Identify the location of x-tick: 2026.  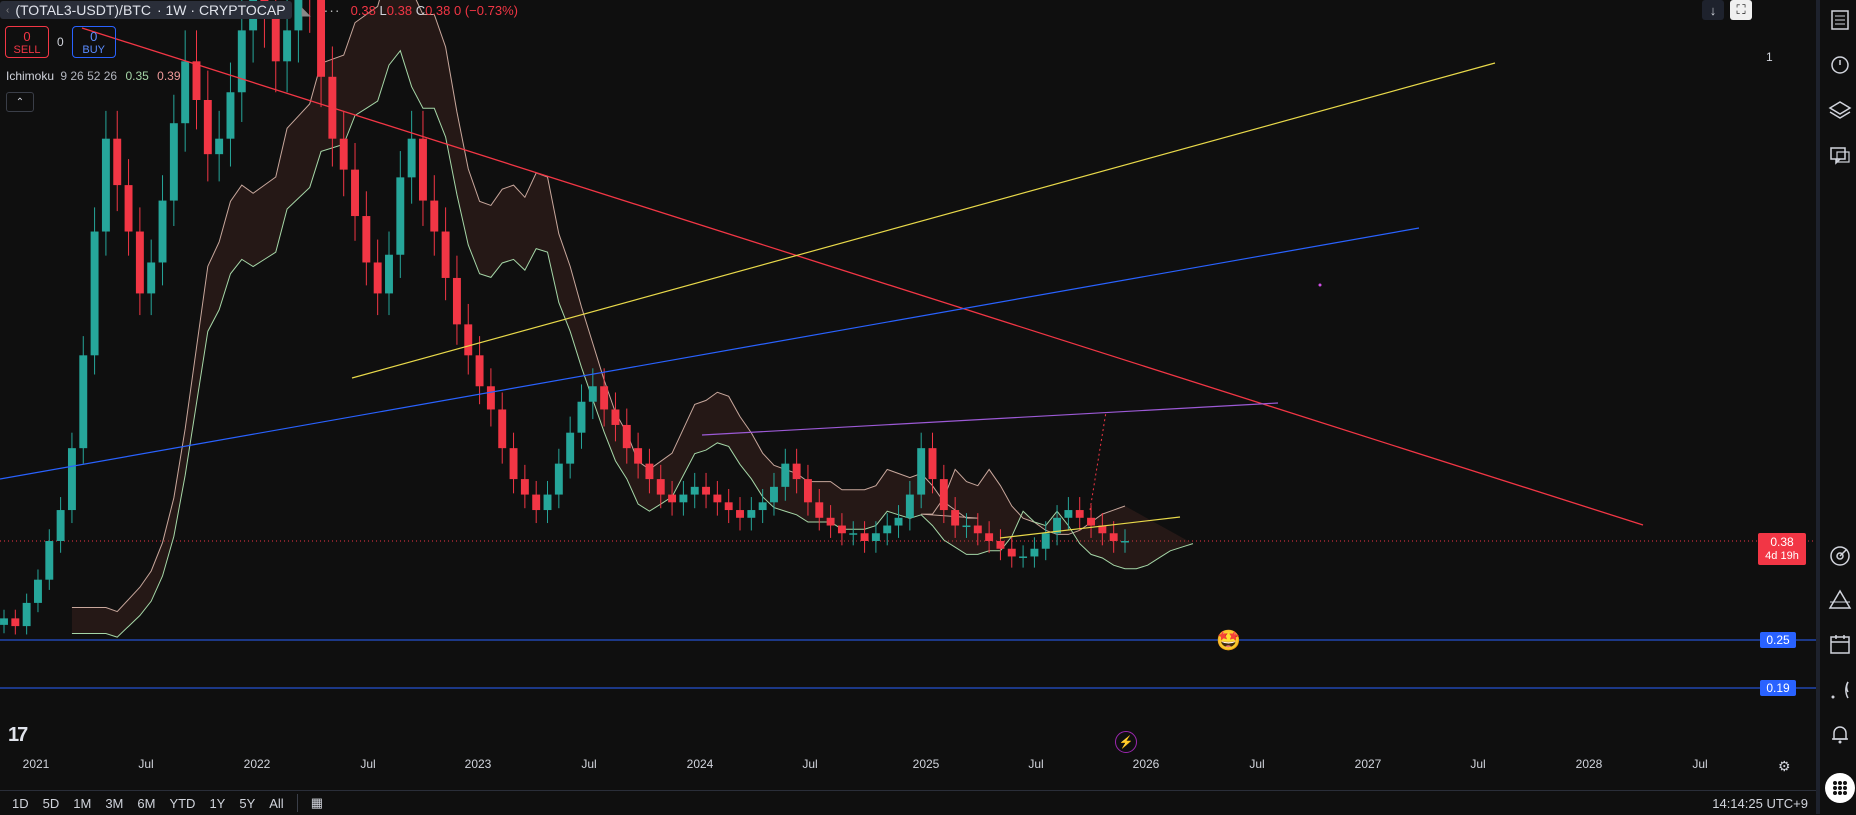
(1146, 764).